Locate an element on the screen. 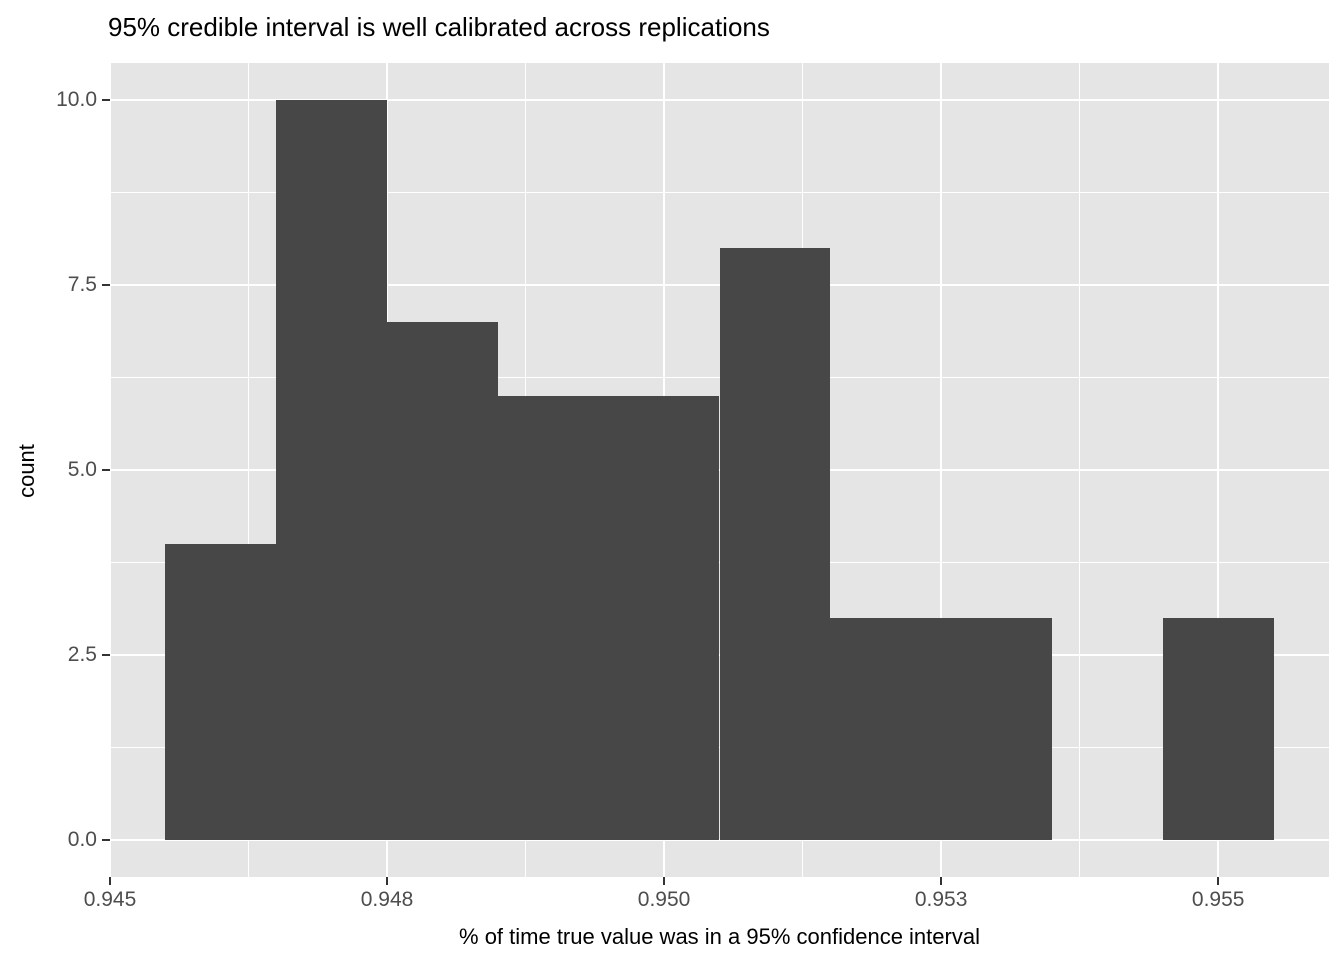  x-tick-label: 0.955 is located at coordinates (1218, 899).